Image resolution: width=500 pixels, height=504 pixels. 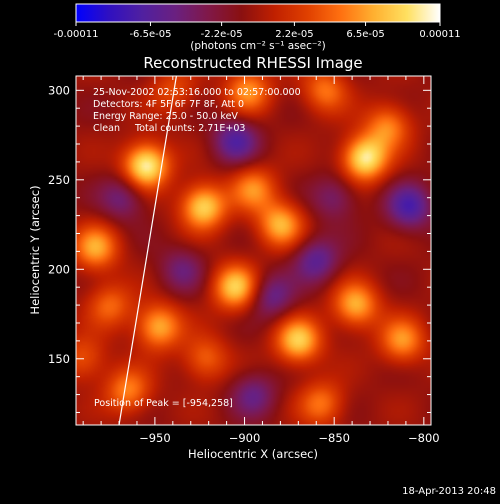 What do you see at coordinates (258, 13) in the screenshot?
I see `colorbar-gradient` at bounding box center [258, 13].